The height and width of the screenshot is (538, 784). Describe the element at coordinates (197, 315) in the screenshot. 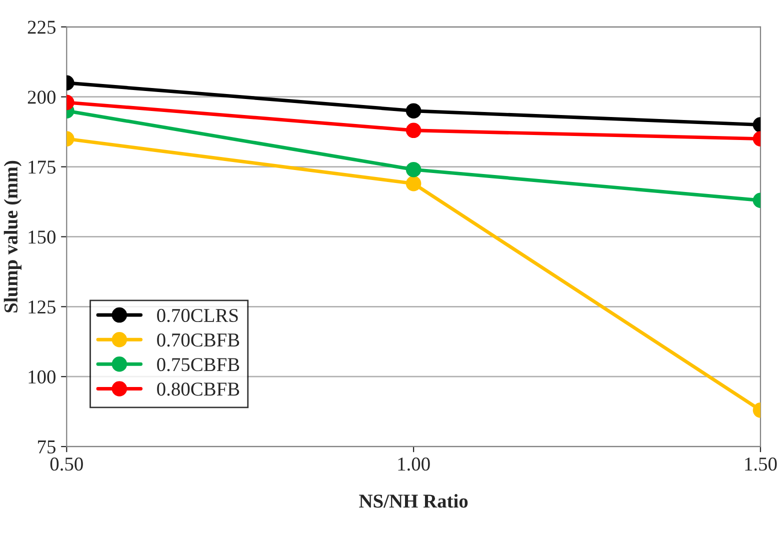

I see `legend-label: 0.70CLRS` at that location.